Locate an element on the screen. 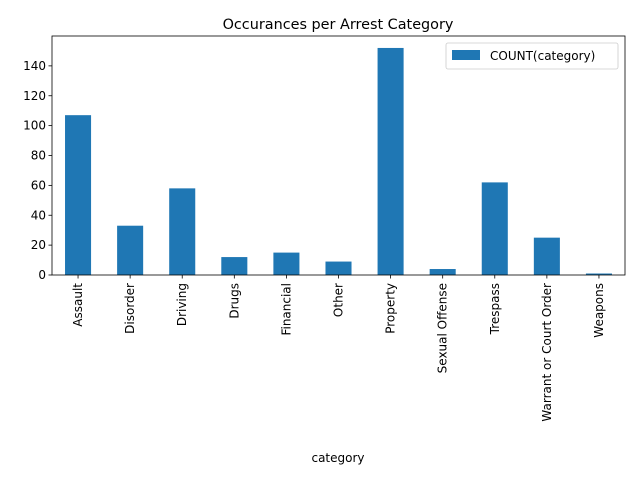  y-tick-label: 80 is located at coordinates (38, 156).